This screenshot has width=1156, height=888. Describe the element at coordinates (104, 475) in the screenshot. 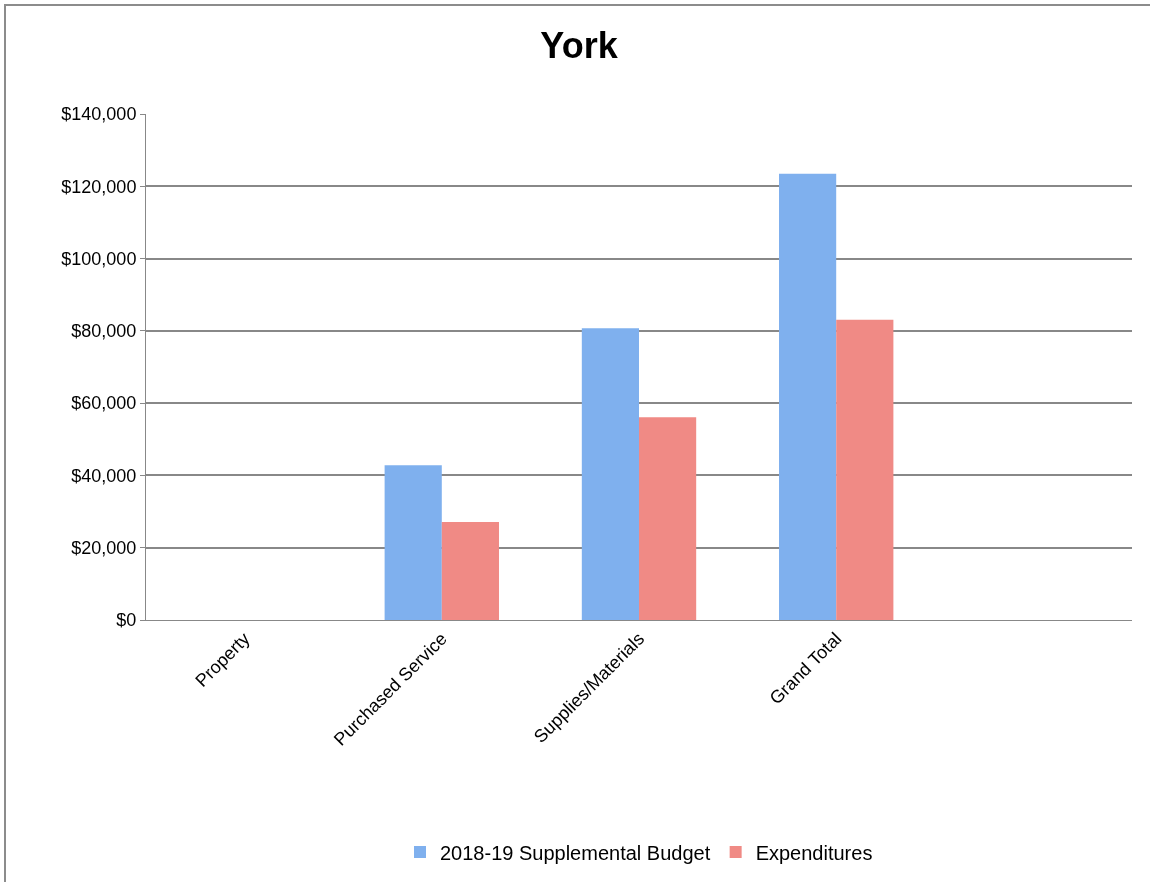

I see `y-tick-label: $40,000` at that location.